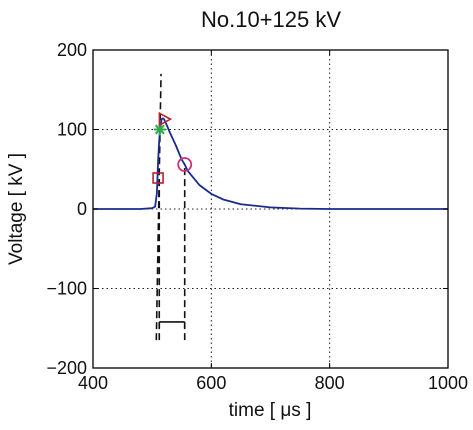  Describe the element at coordinates (271, 19) in the screenshot. I see `chart-title: No.10+125 kV` at that location.